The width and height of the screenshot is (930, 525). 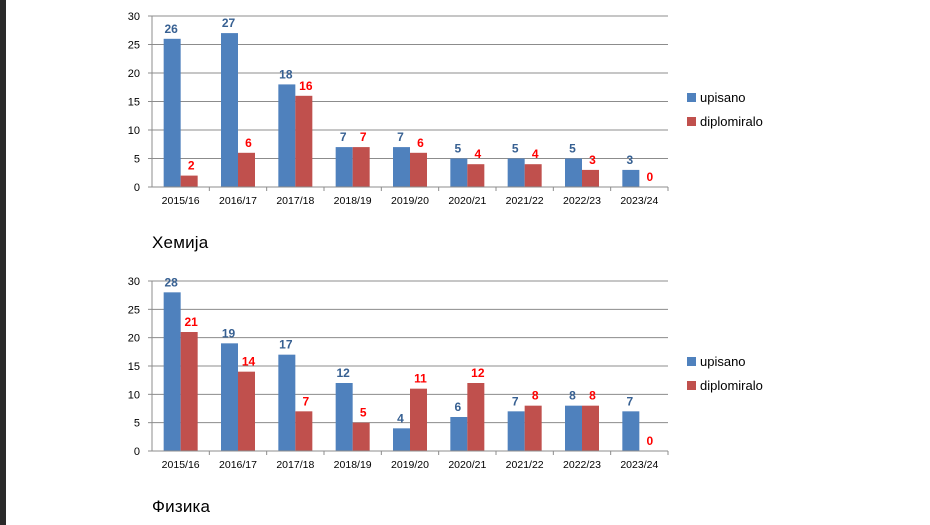 What do you see at coordinates (134, 74) in the screenshot?
I see `y-tick-label: 20` at bounding box center [134, 74].